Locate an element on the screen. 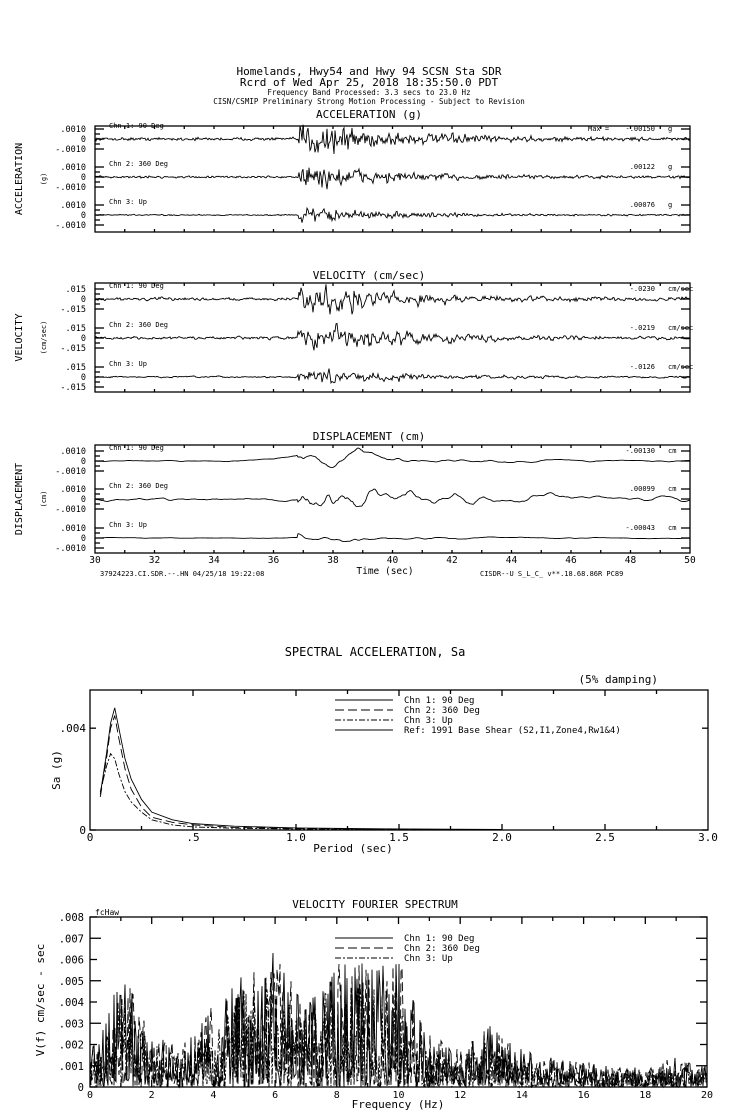  x-tick-label: 6 is located at coordinates (275, 1095).